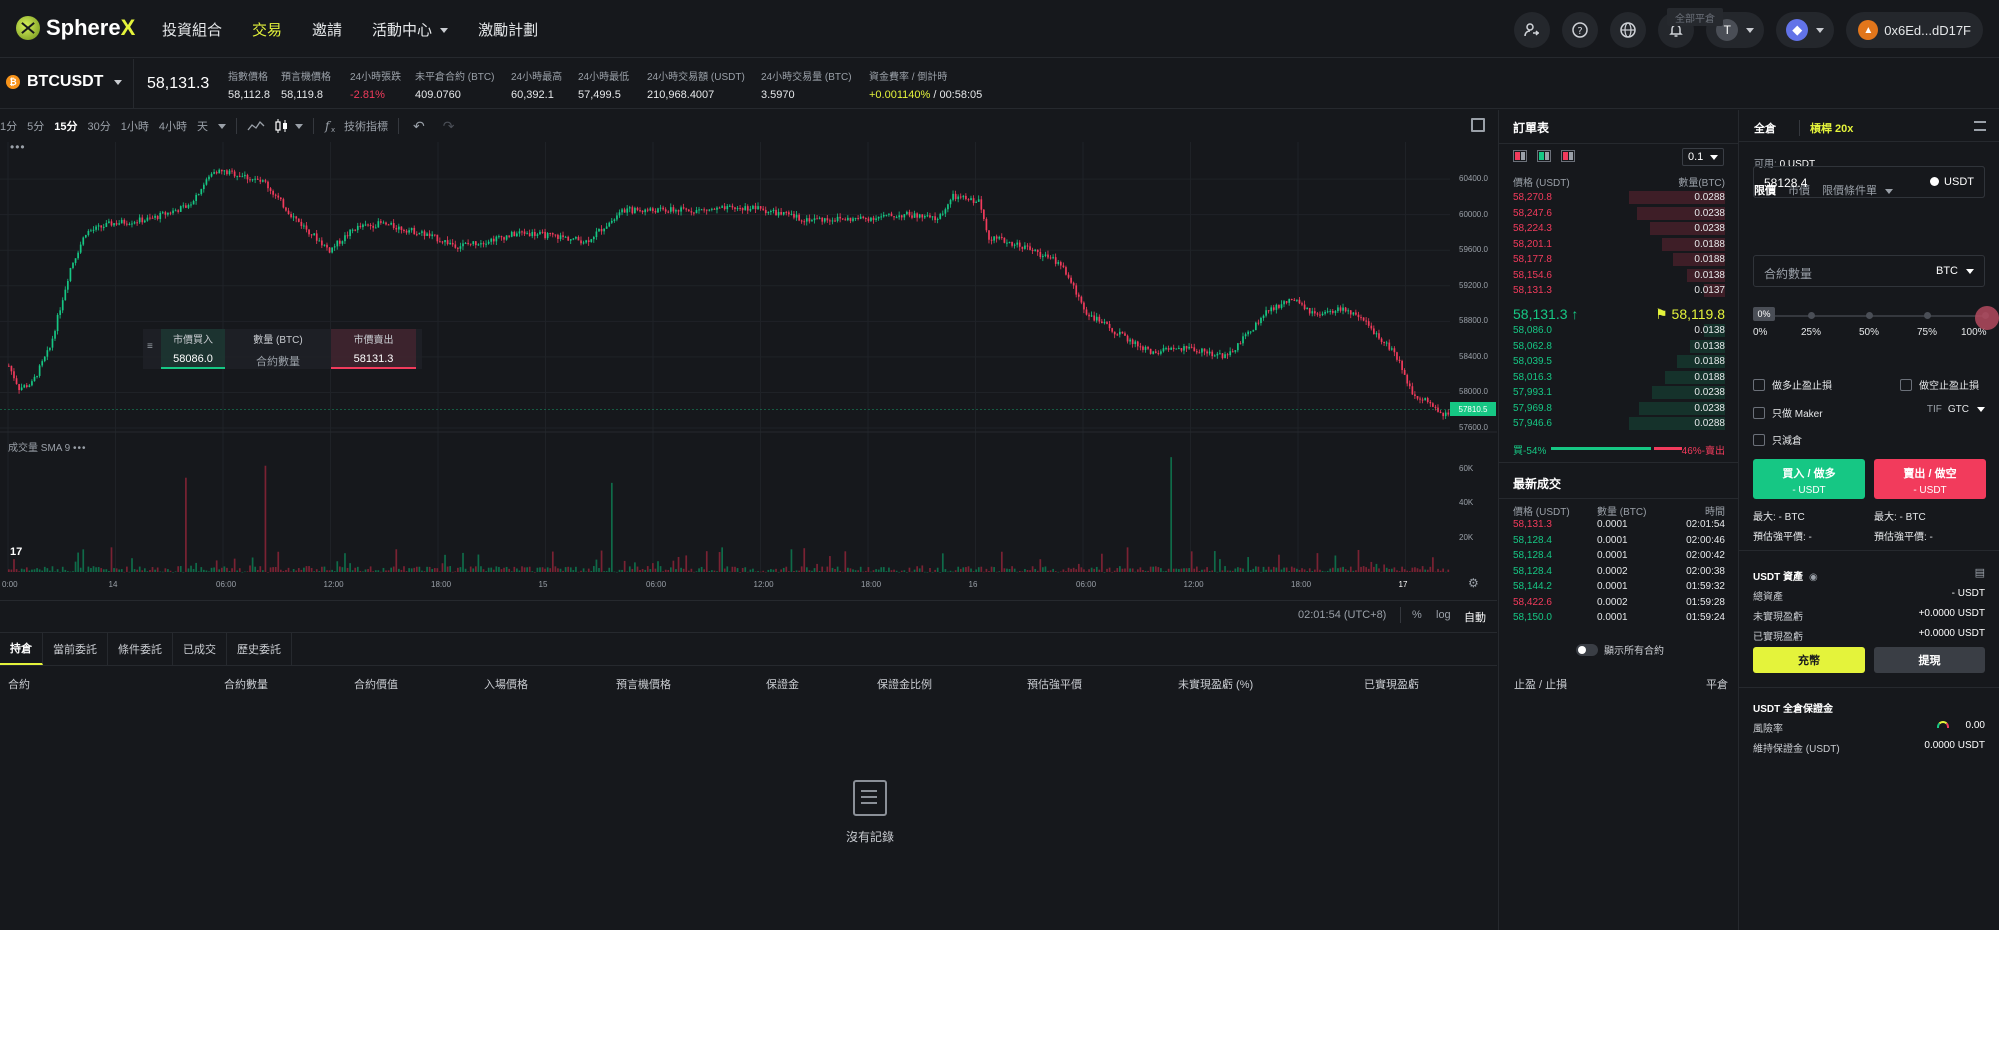 Image resolution: width=1999 pixels, height=1058 pixels. What do you see at coordinates (1777, 439) in the screenshot?
I see `reduce-only-checkbox: 只減倉` at bounding box center [1777, 439].